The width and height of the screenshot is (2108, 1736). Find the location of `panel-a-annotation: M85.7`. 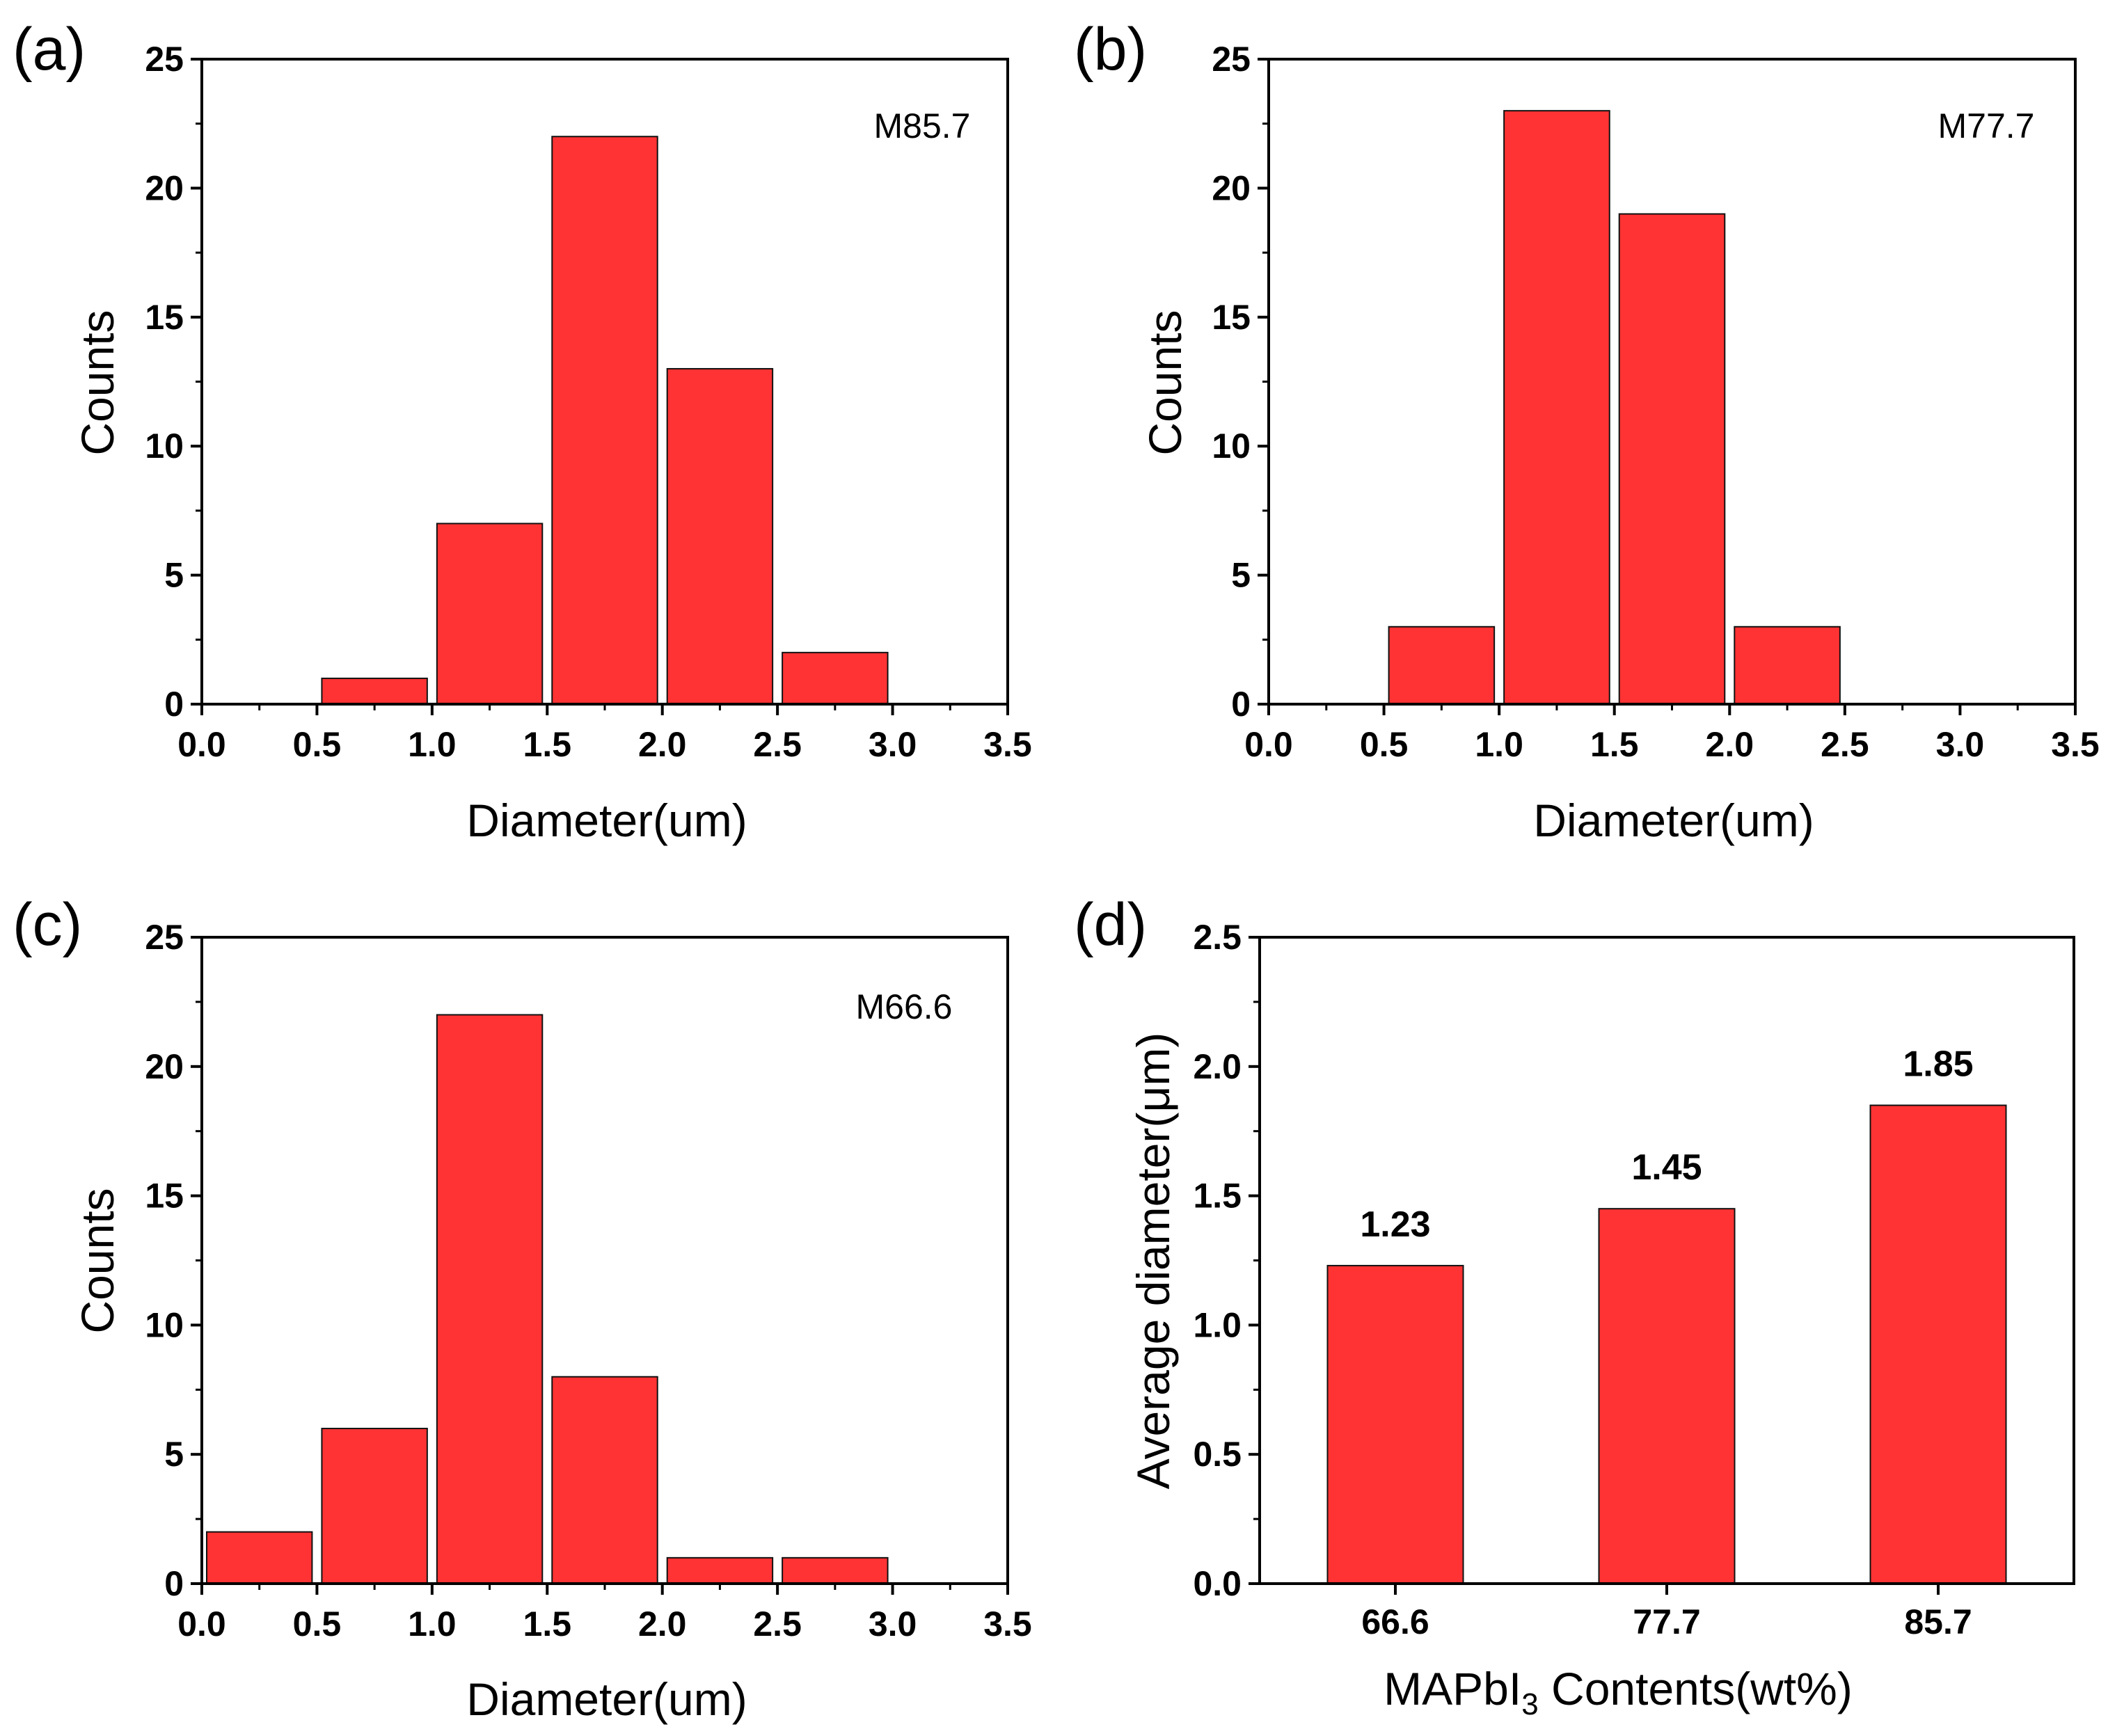

panel-a-annotation: M85.7 is located at coordinates (922, 126).